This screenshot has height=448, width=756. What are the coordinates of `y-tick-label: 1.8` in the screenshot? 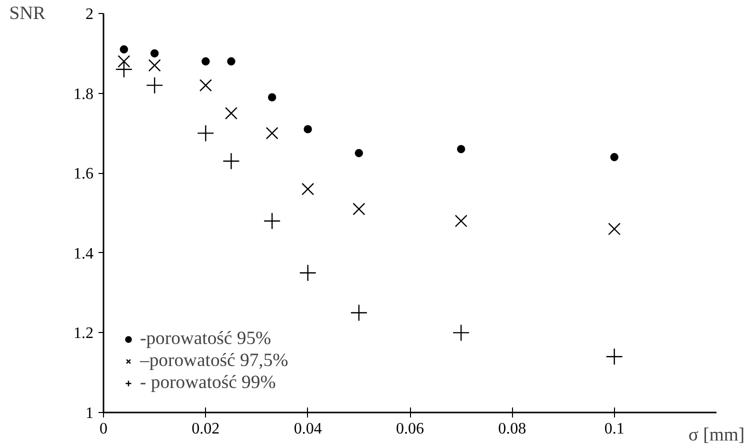 It's located at (84, 94).